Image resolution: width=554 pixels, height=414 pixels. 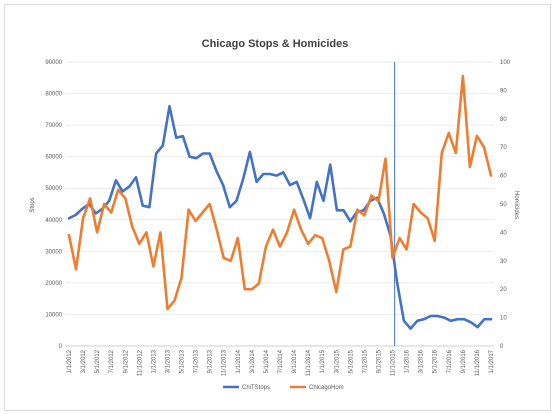 I want to click on y-tick-label: 50000, so click(x=53, y=189).